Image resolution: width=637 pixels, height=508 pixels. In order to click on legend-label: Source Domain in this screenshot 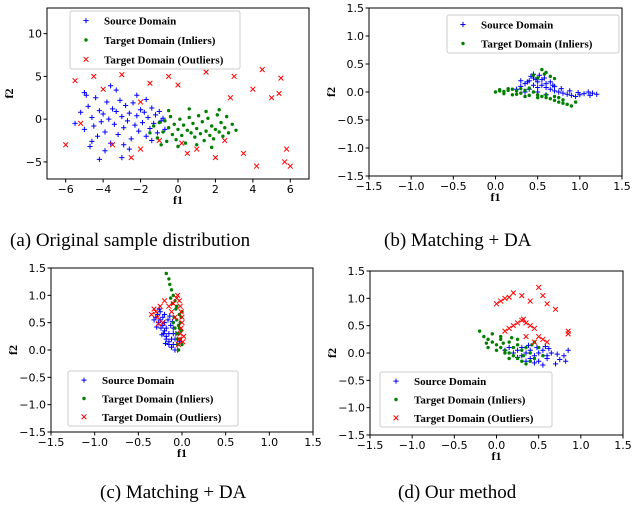, I will do `click(140, 22)`.